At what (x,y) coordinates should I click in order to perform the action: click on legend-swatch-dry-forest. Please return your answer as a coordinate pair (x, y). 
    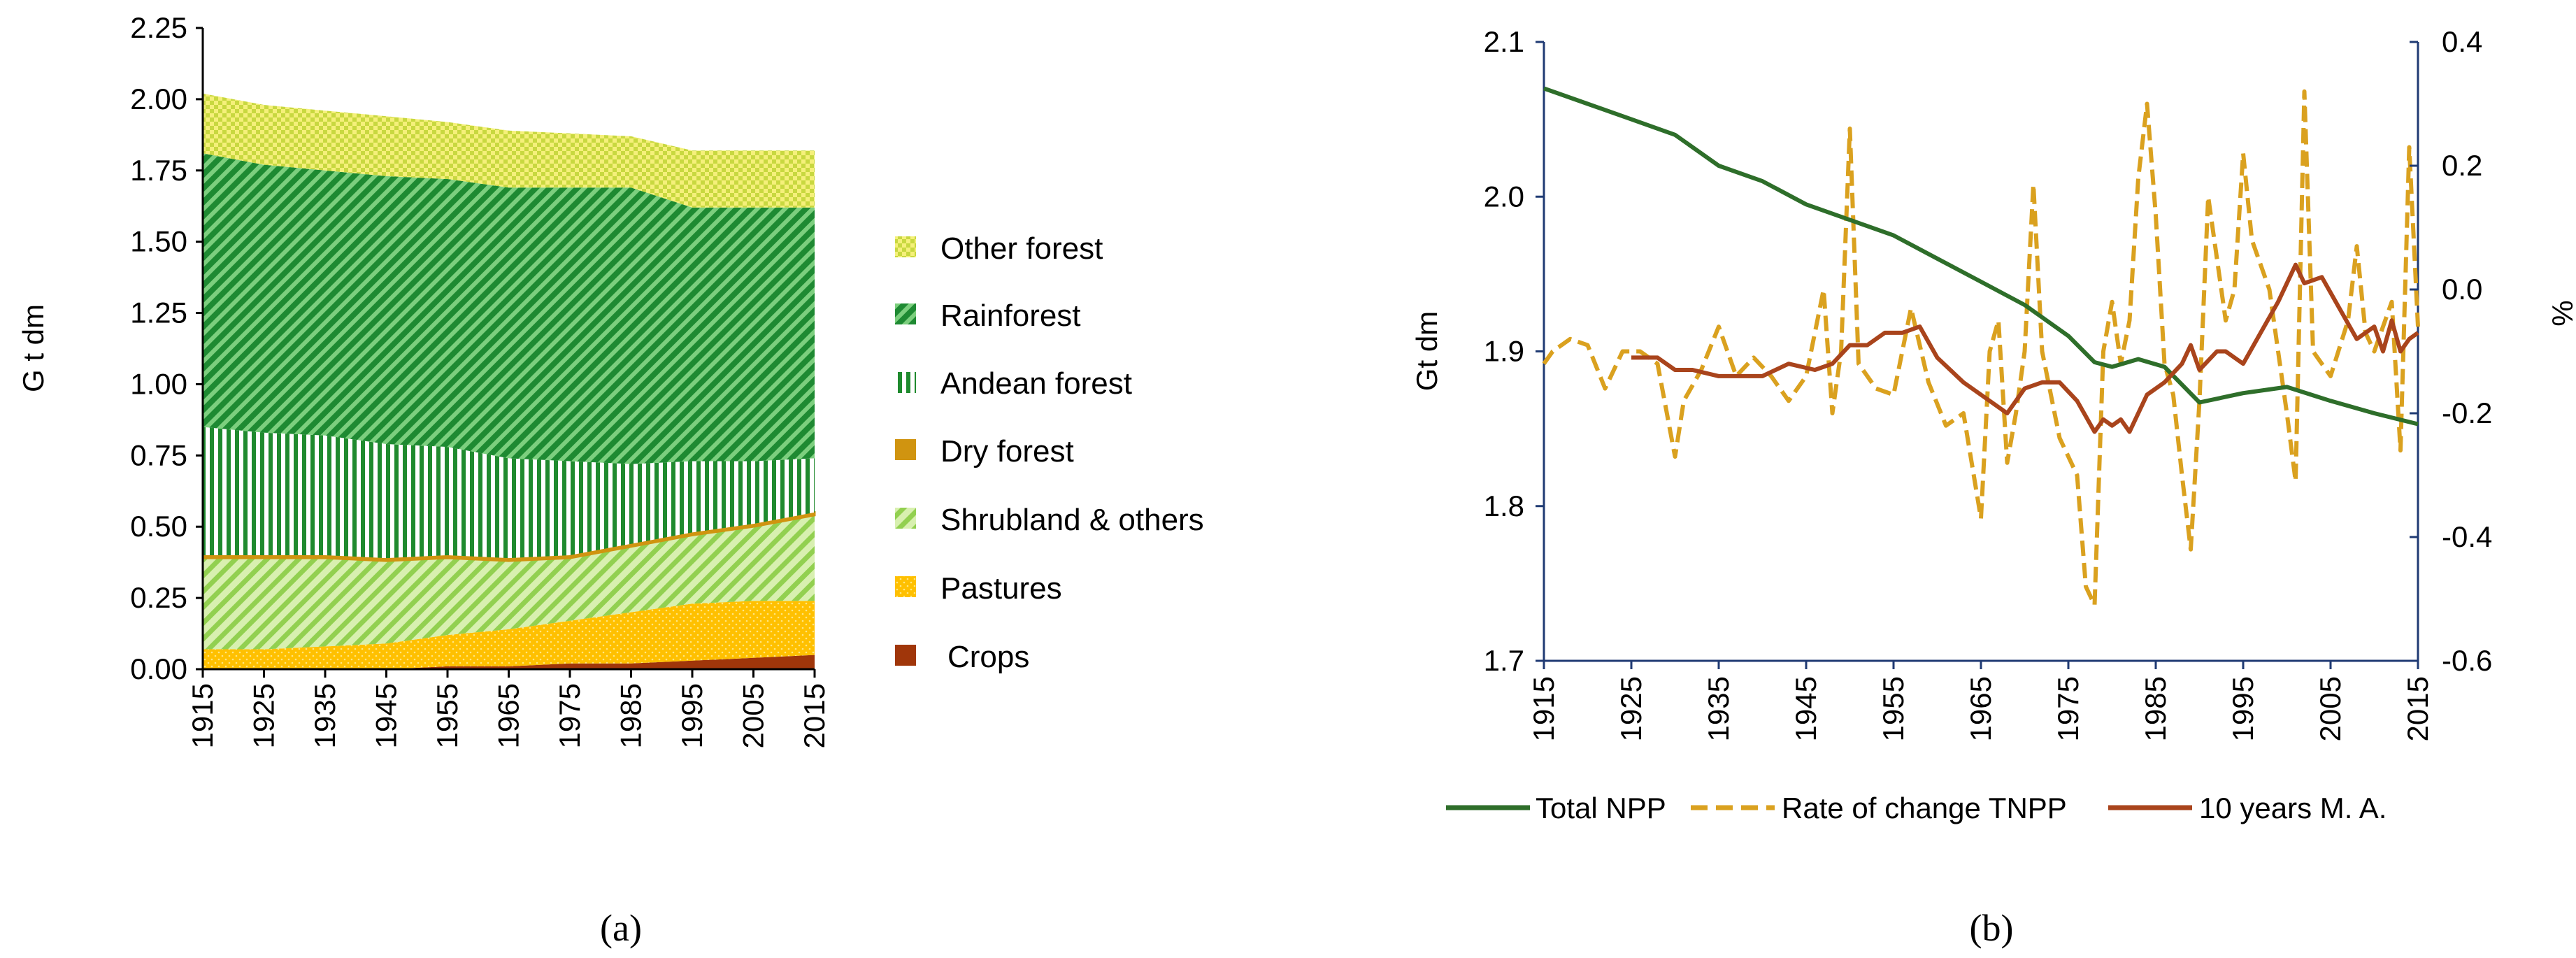
    Looking at the image, I should click on (905, 449).